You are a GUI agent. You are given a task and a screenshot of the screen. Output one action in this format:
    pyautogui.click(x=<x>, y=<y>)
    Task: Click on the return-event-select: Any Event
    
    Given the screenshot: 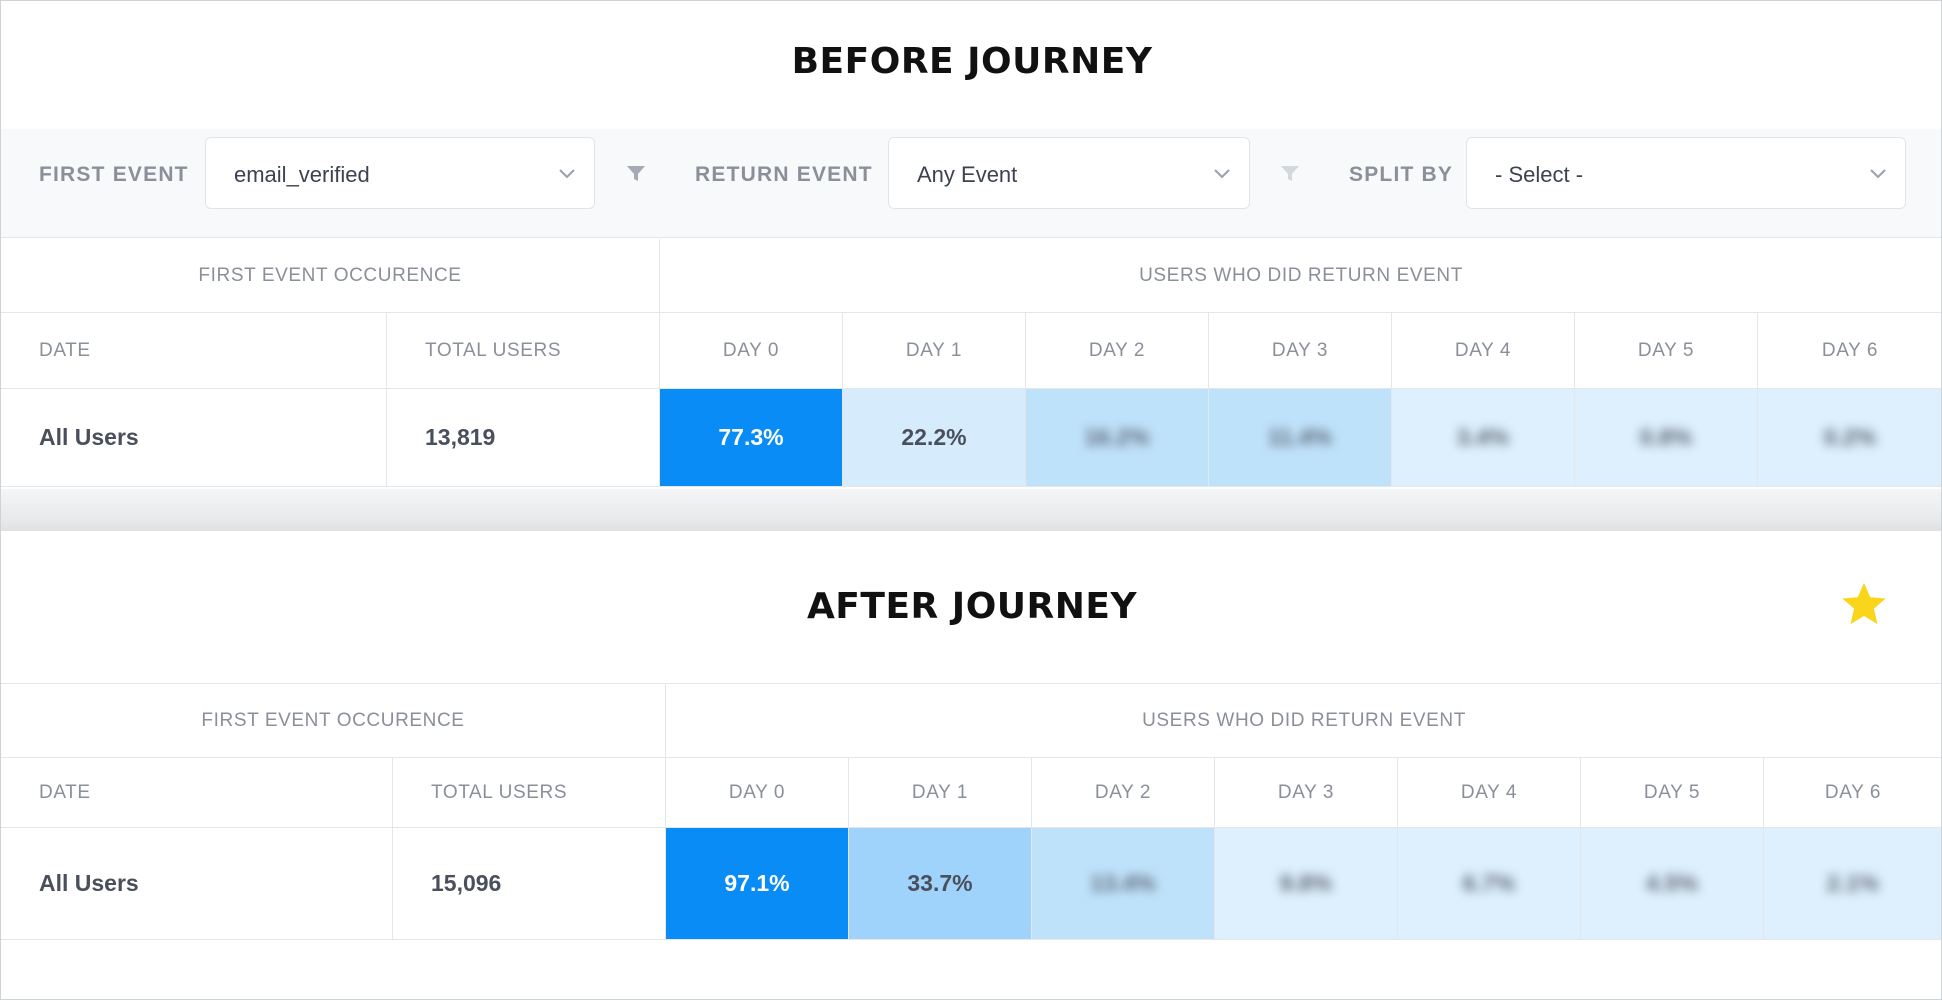 What is the action you would take?
    pyautogui.click(x=1069, y=173)
    